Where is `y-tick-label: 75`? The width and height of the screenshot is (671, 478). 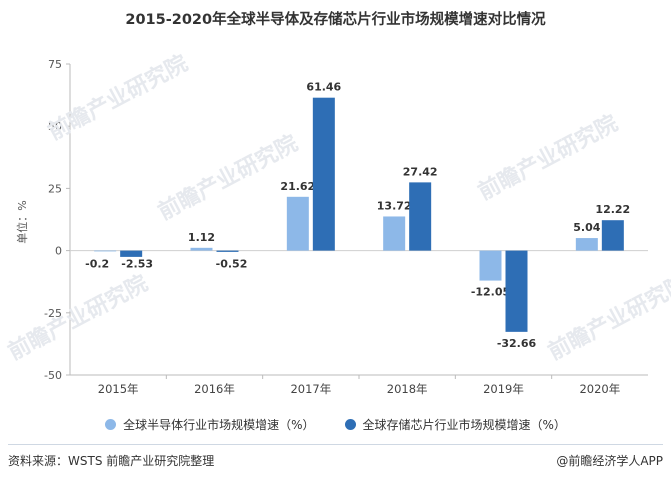 y-tick-label: 75 is located at coordinates (55, 64).